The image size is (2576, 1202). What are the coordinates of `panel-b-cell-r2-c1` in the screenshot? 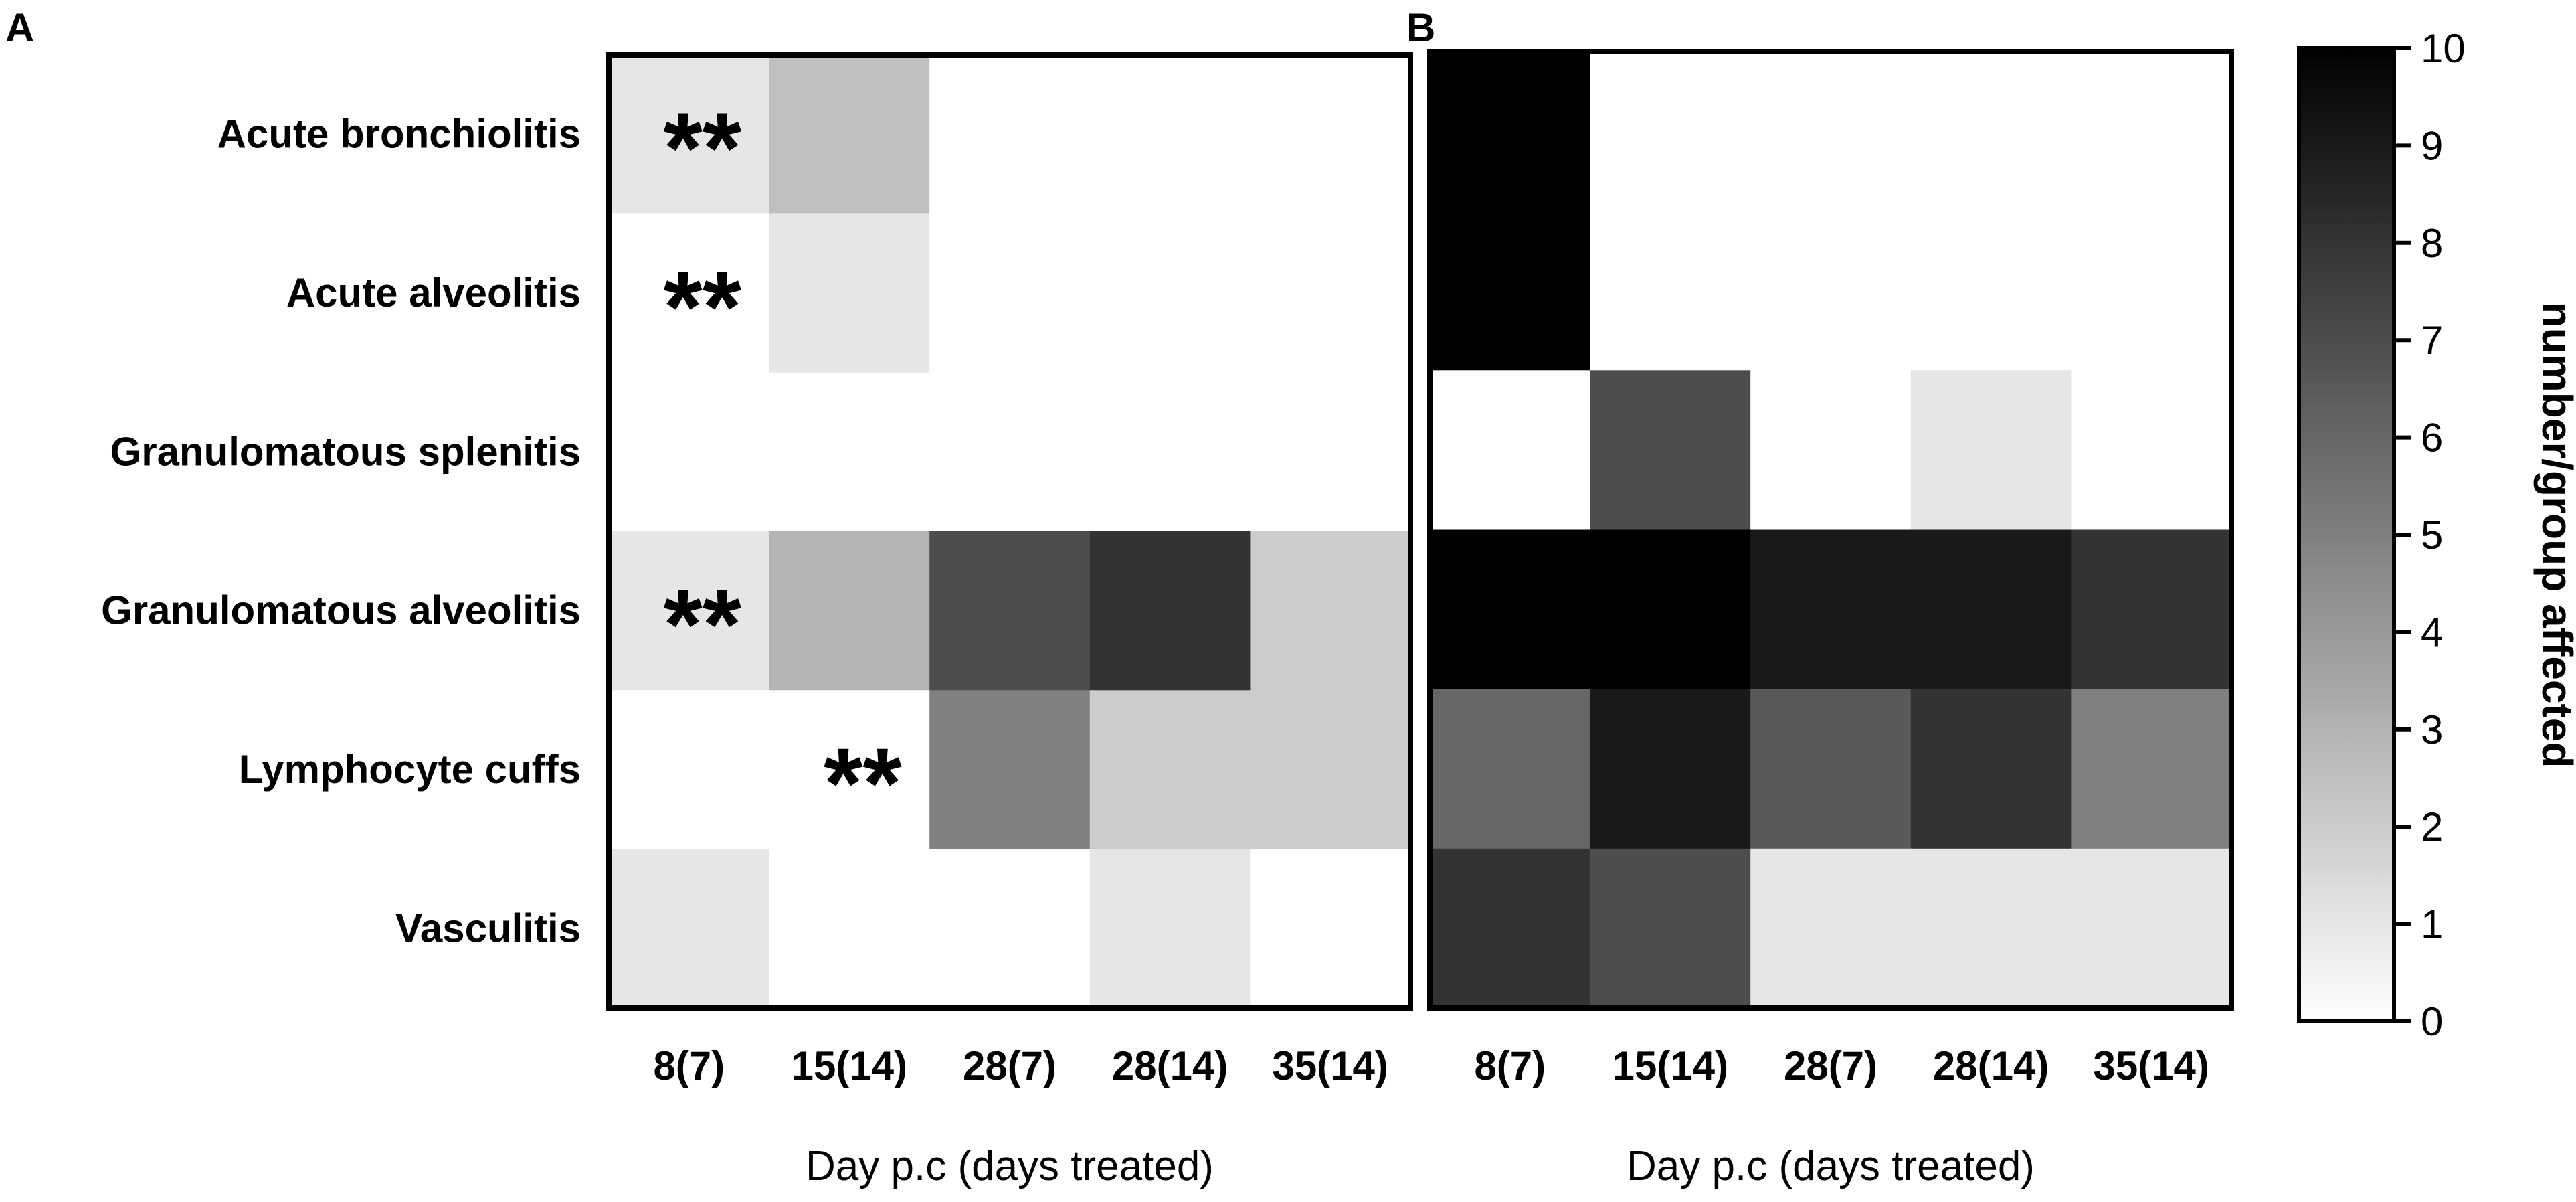 It's located at (1670, 450).